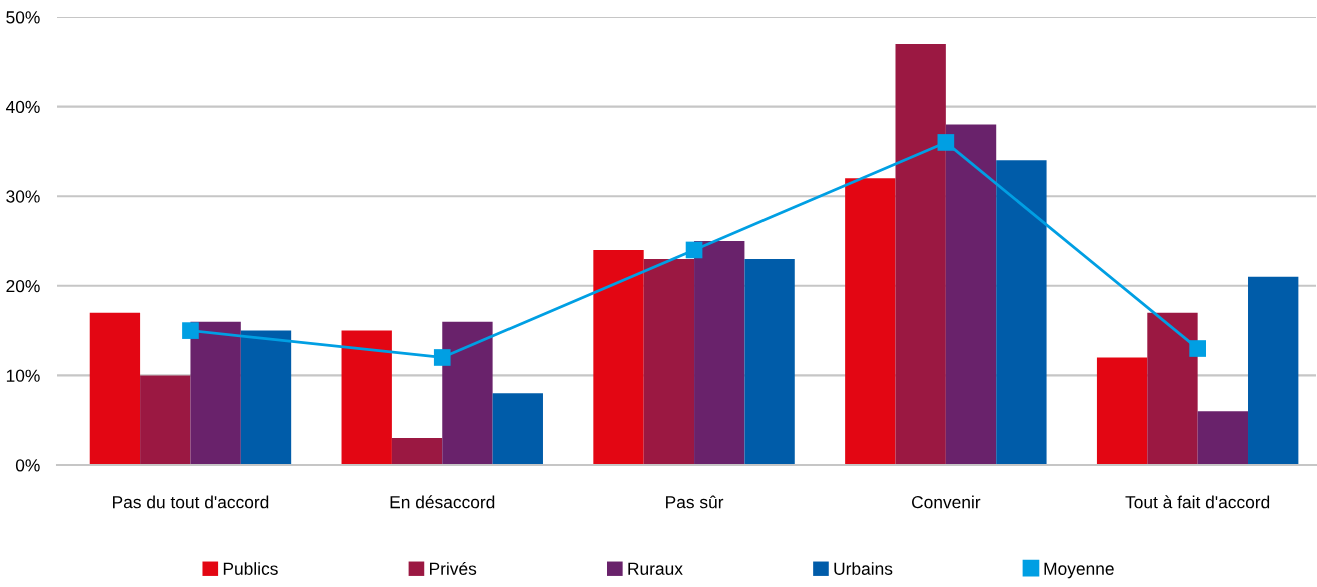 This screenshot has width=1317, height=587. I want to click on y-tick-label: 30%, so click(23, 196).